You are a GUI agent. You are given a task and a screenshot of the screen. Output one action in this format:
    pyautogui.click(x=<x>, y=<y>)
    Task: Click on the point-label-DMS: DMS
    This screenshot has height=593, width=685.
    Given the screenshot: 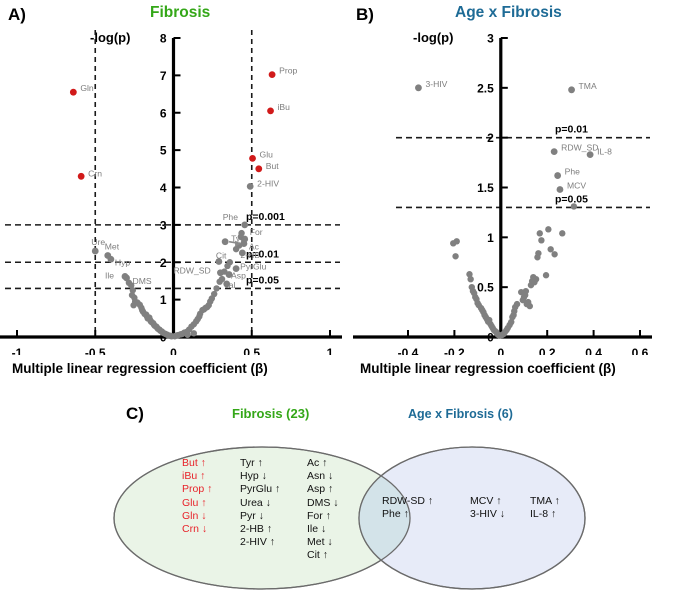 What is the action you would take?
    pyautogui.click(x=142, y=281)
    